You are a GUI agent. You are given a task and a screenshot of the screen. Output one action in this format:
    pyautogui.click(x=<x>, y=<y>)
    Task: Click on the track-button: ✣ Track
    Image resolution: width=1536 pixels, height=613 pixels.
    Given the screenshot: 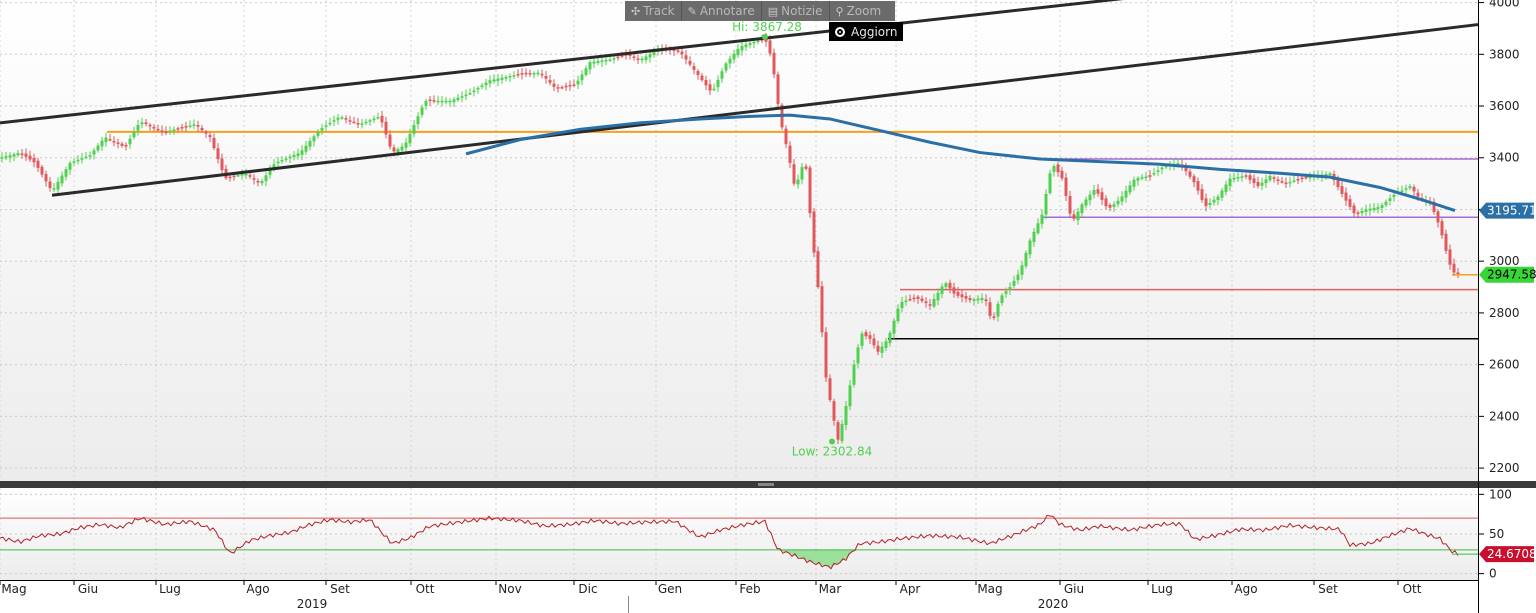 What is the action you would take?
    pyautogui.click(x=653, y=11)
    